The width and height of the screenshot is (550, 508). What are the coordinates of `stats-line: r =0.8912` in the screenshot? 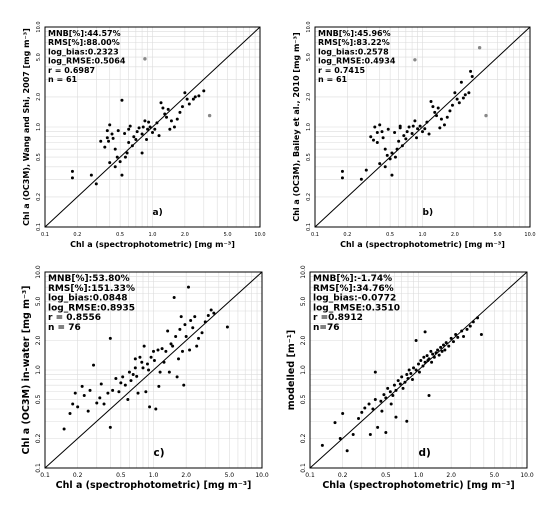 It's located at (338, 318).